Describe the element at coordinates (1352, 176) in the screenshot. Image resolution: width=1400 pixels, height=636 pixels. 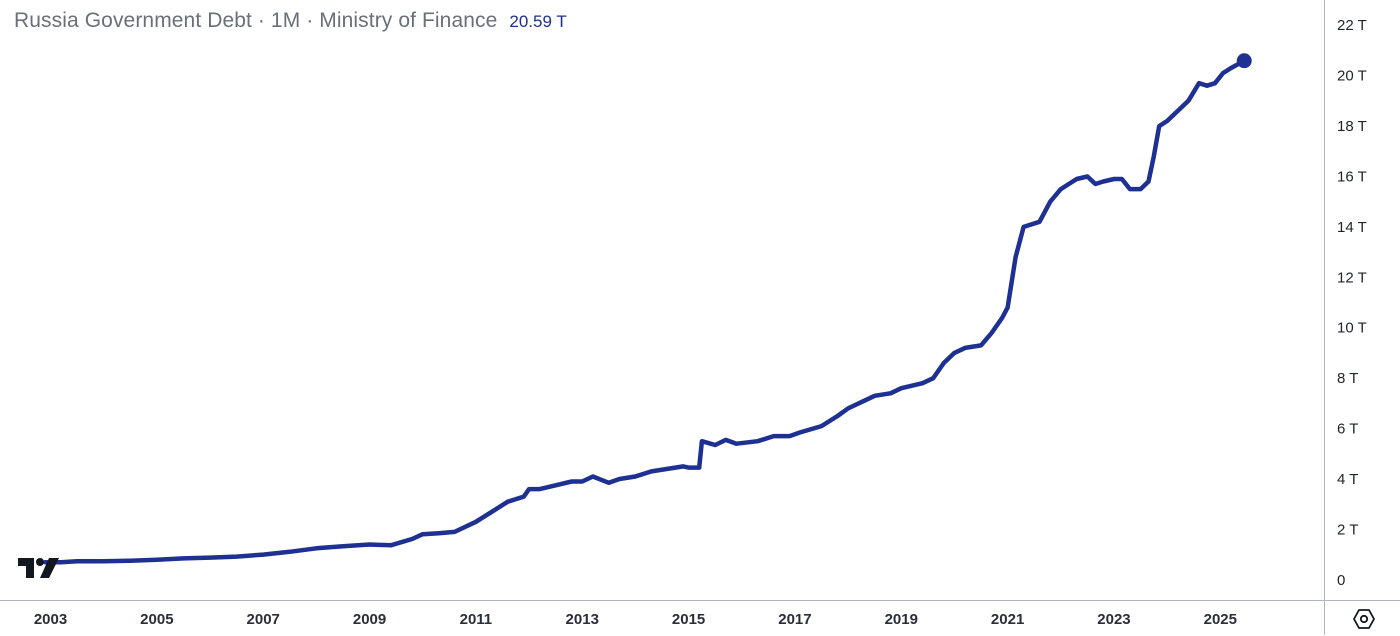
I see `y-tick-label: 16 T` at that location.